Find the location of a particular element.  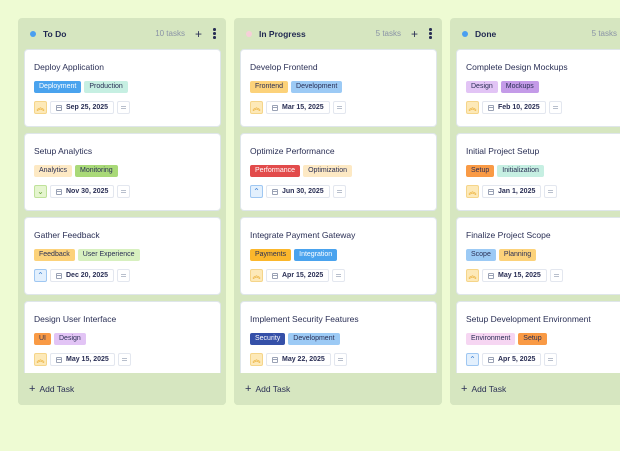

due-date: Sep 25, 2025 is located at coordinates (87, 107).